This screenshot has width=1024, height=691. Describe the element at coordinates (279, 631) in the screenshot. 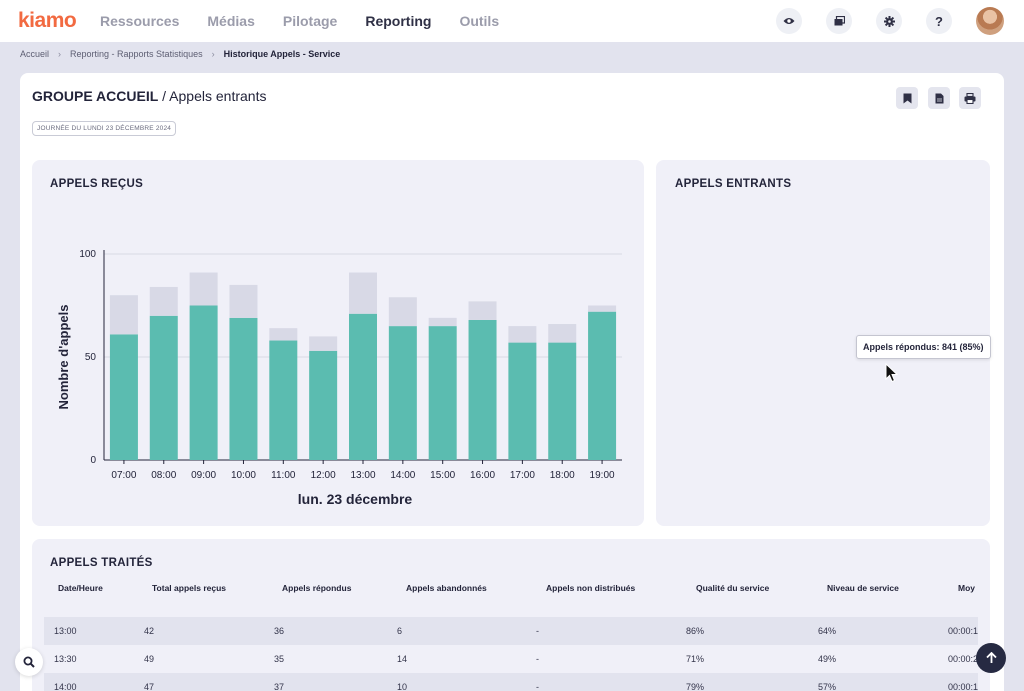

I see `table-cell: 36` at that location.